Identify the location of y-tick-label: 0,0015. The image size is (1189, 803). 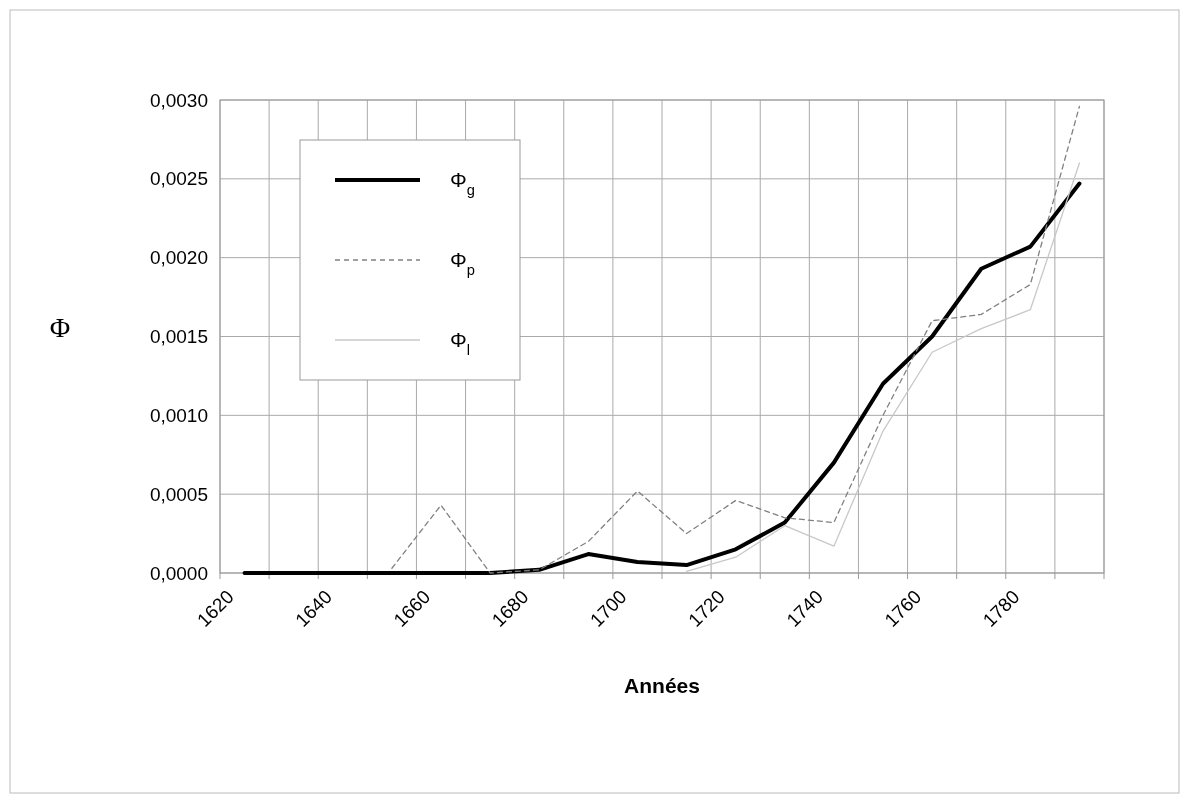
(178, 337).